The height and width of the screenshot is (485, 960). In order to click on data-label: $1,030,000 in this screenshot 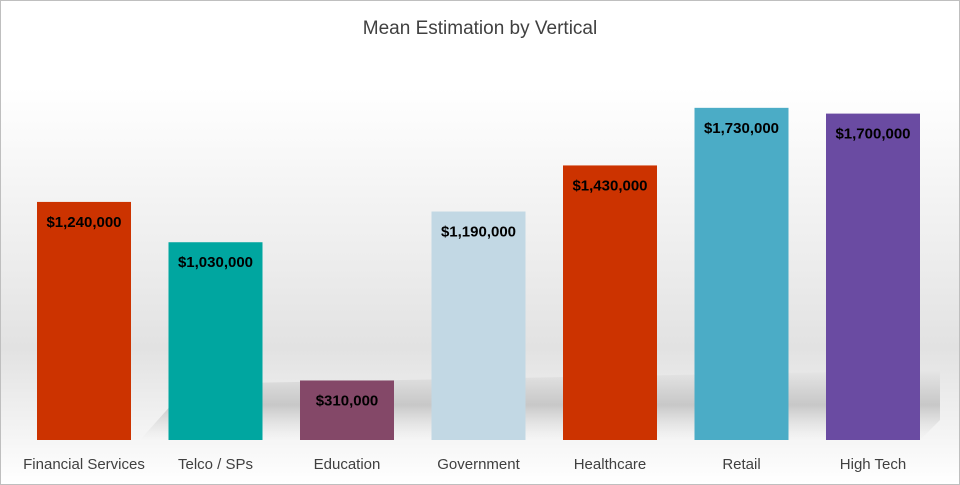, I will do `click(215, 262)`.